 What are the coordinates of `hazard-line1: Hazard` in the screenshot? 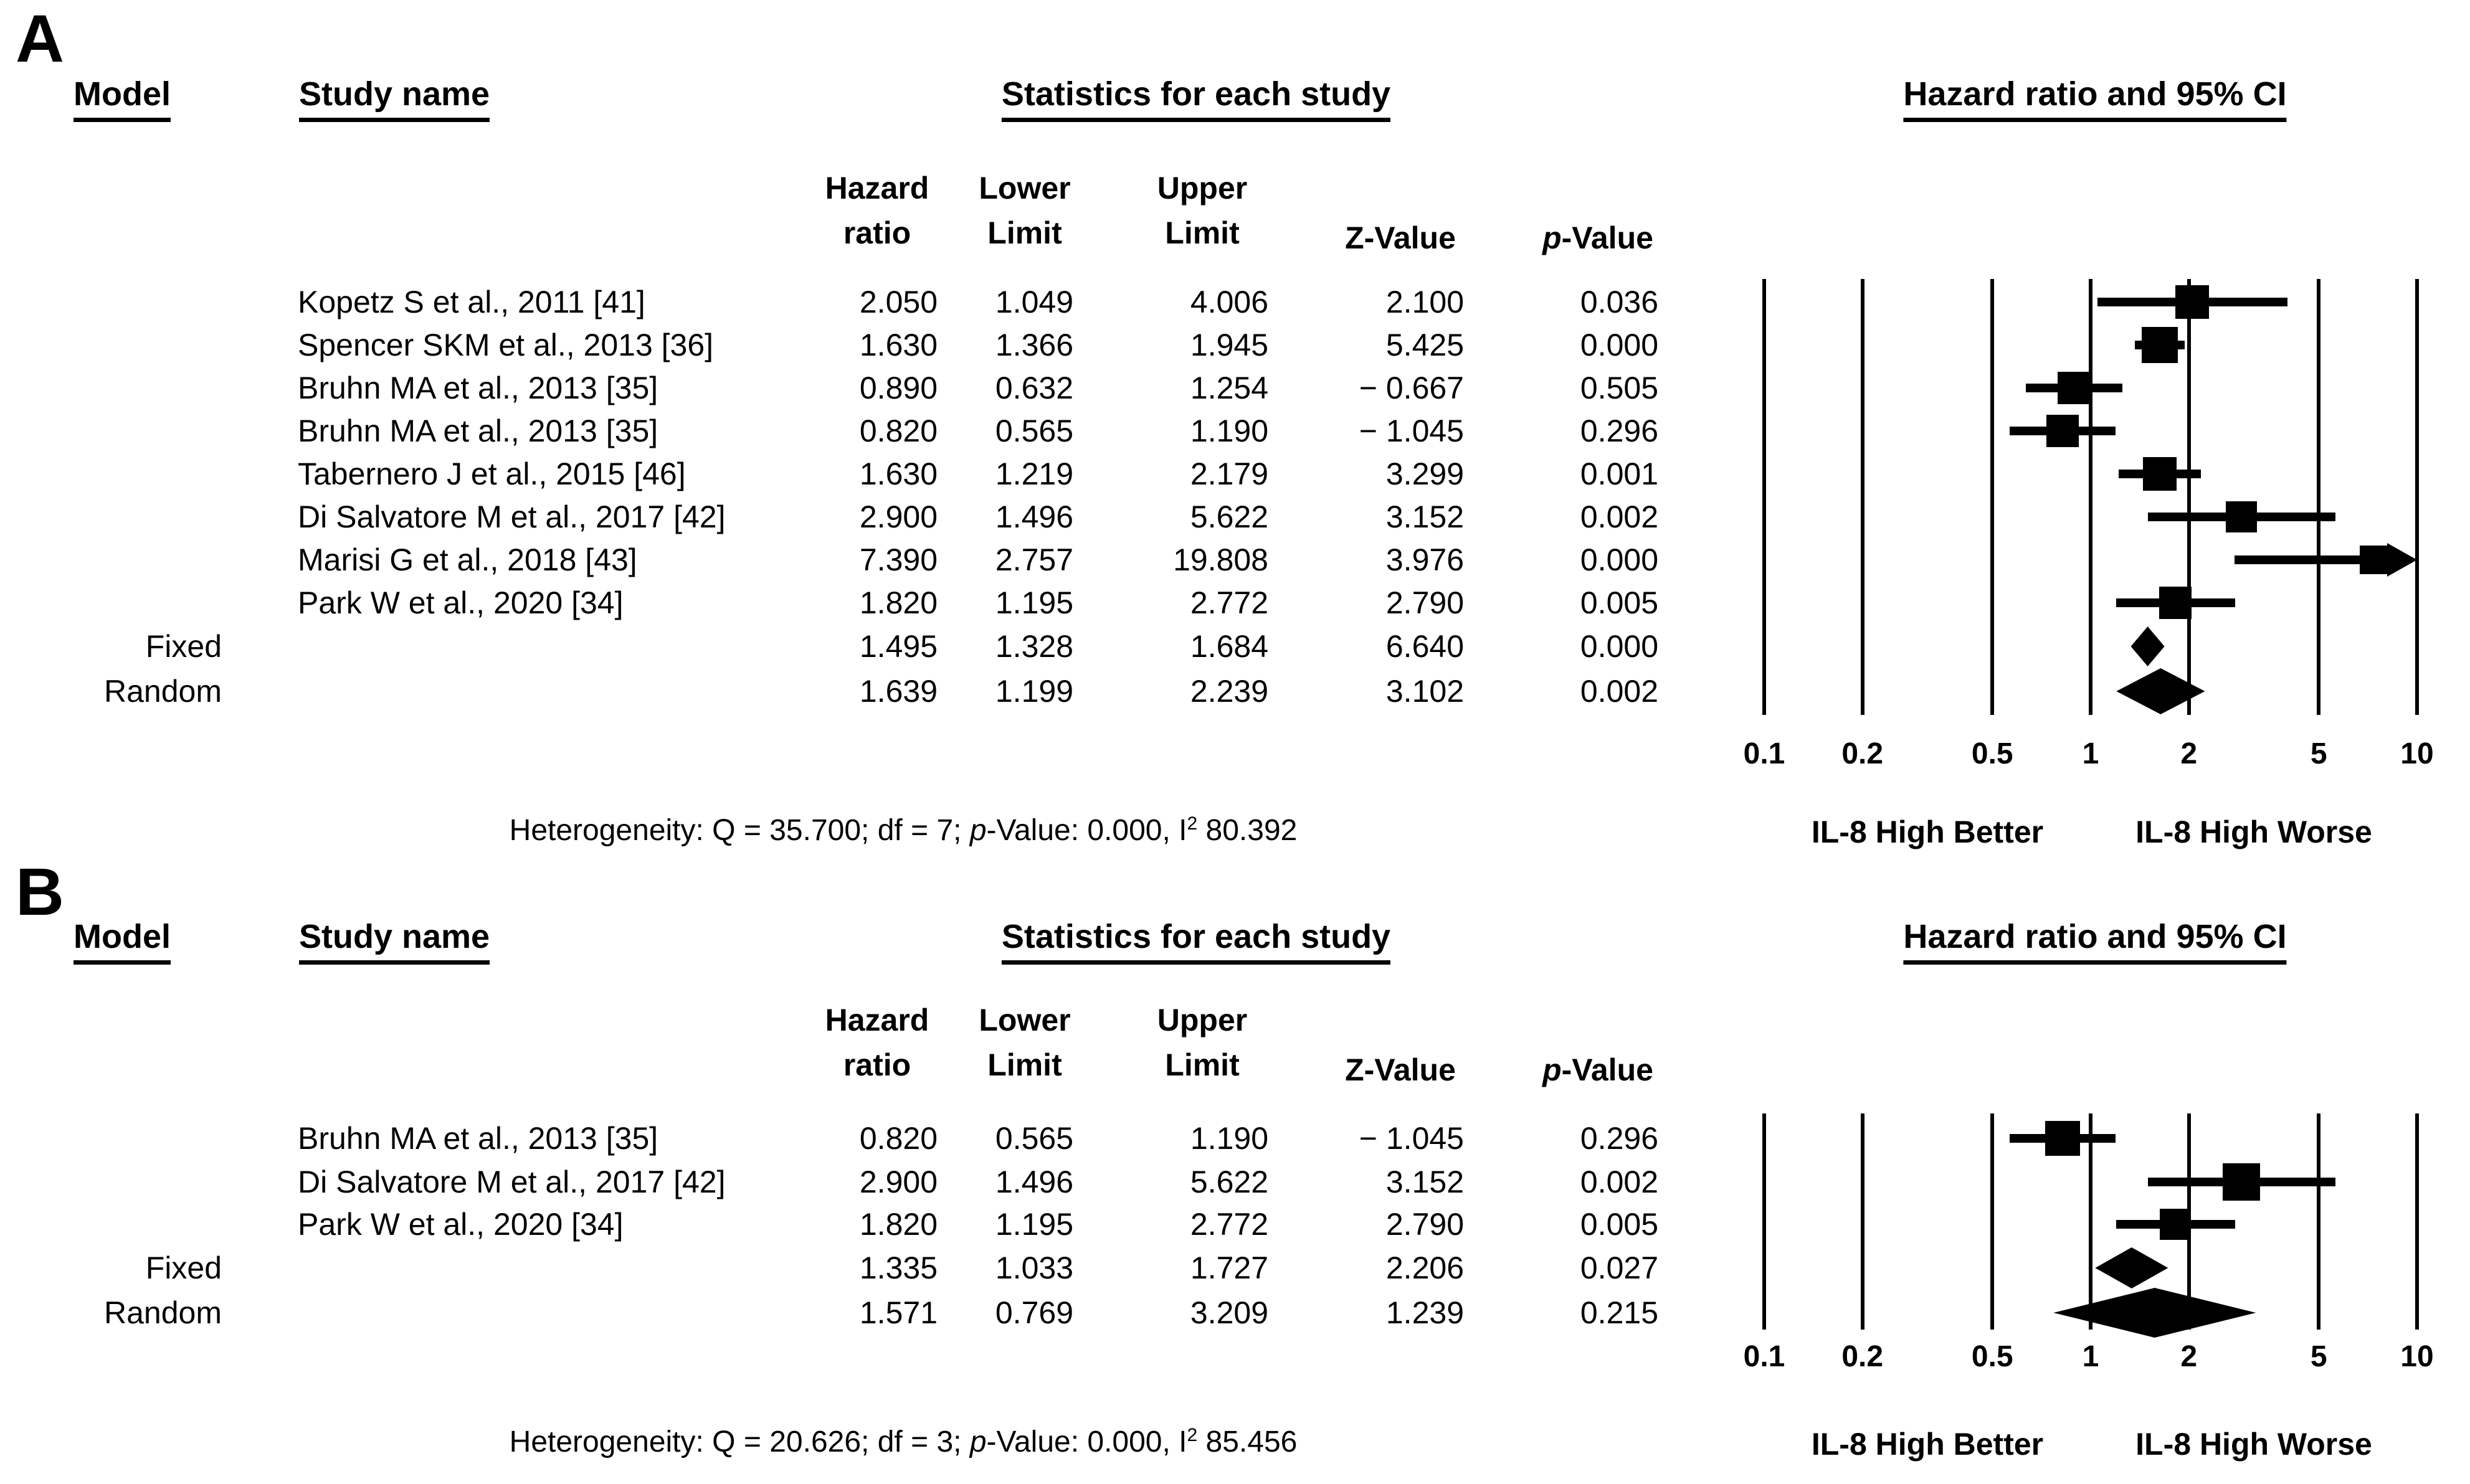 It's located at (877, 1020).